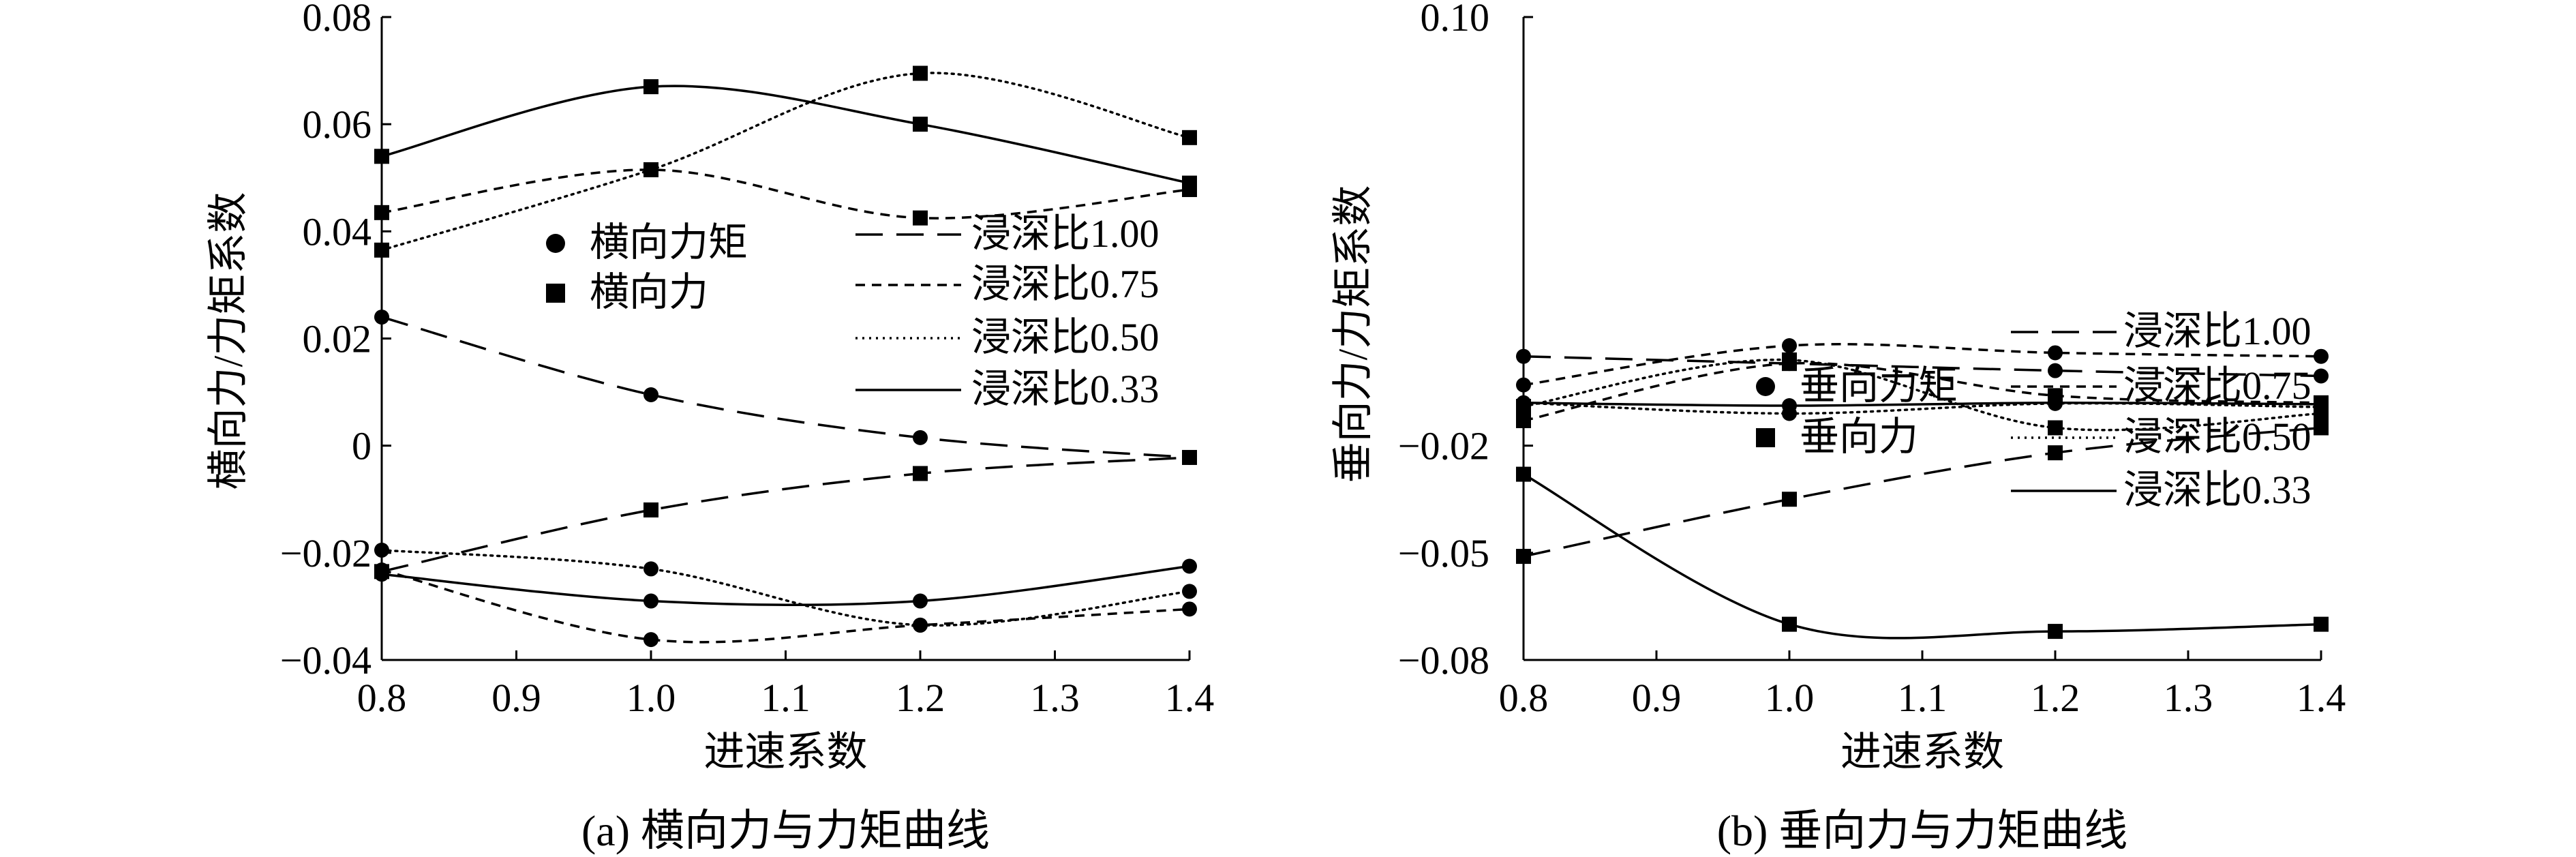  What do you see at coordinates (1859, 437) in the screenshot?
I see `legend-marker-label: 垂向力` at bounding box center [1859, 437].